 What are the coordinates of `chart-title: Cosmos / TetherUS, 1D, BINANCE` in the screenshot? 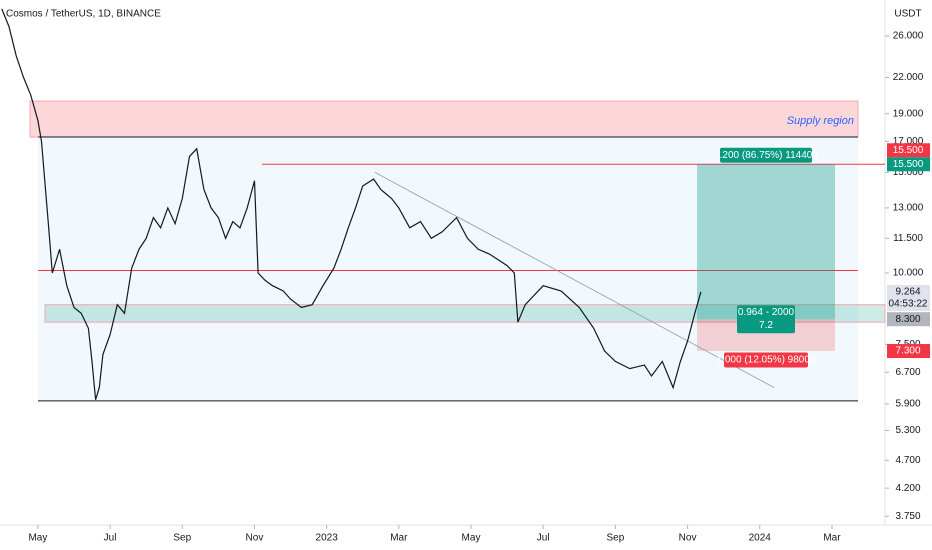 It's located at (83, 14).